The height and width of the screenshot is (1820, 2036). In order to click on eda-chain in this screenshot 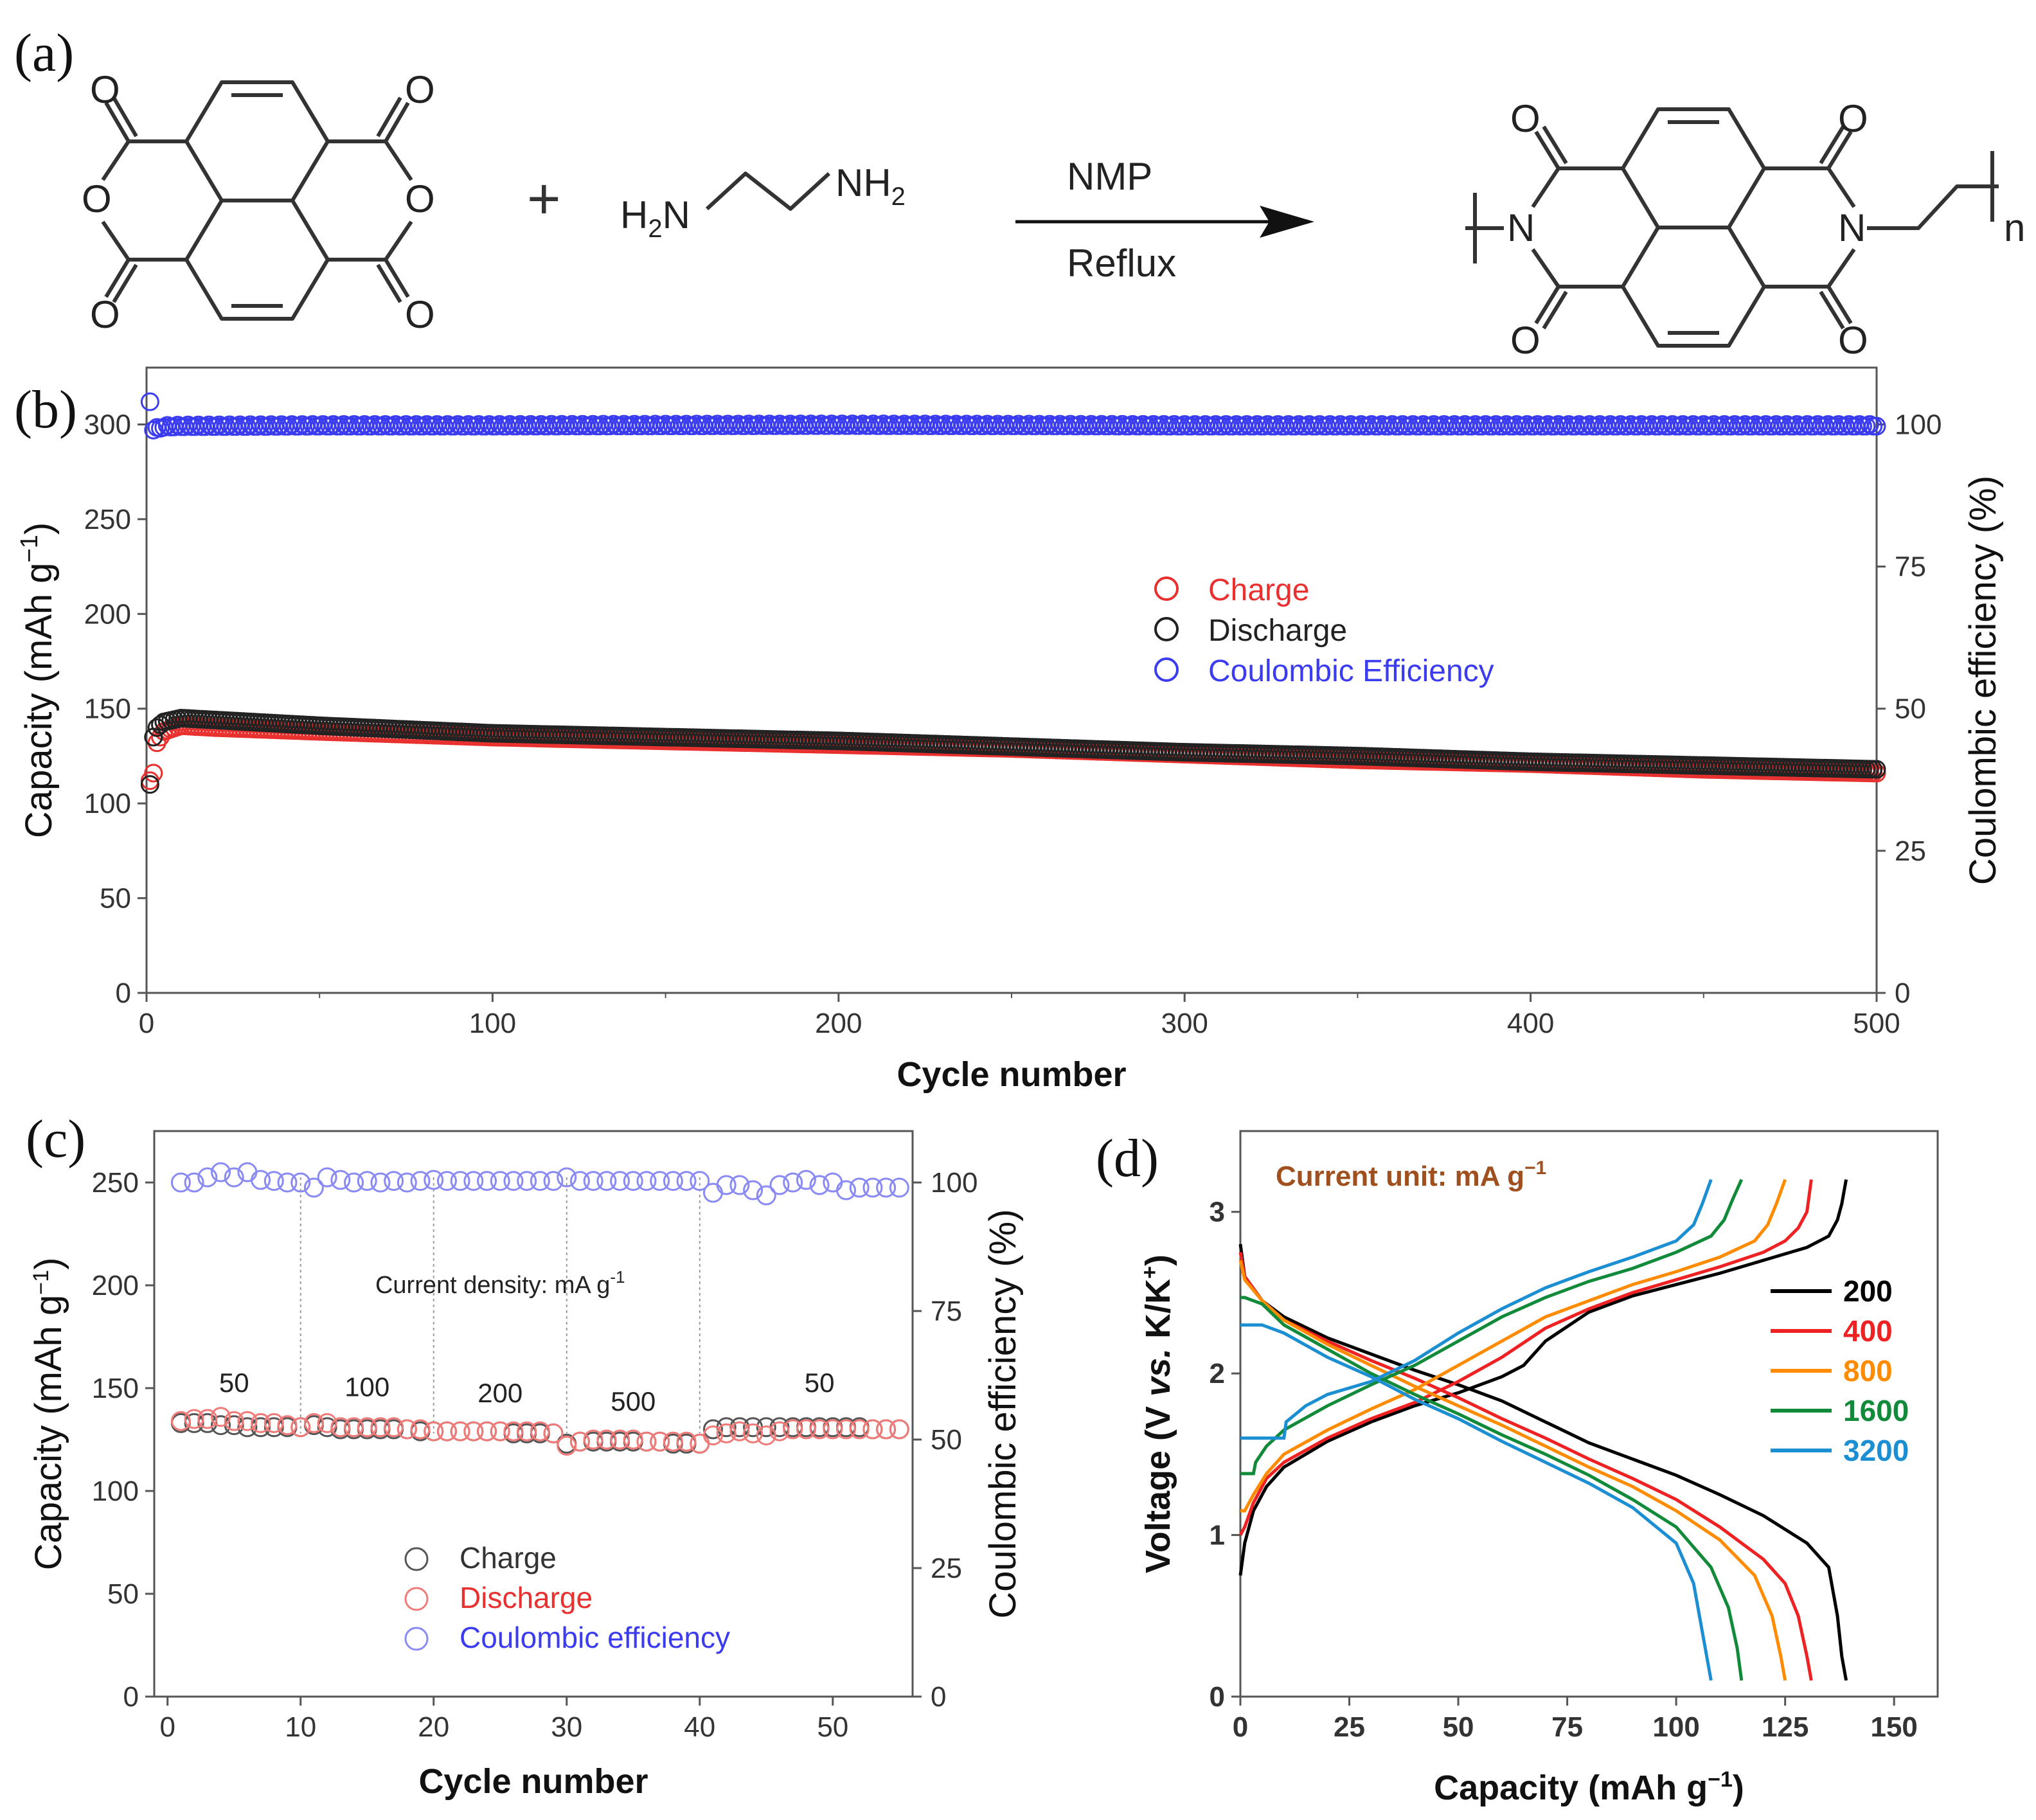, I will do `click(768, 192)`.